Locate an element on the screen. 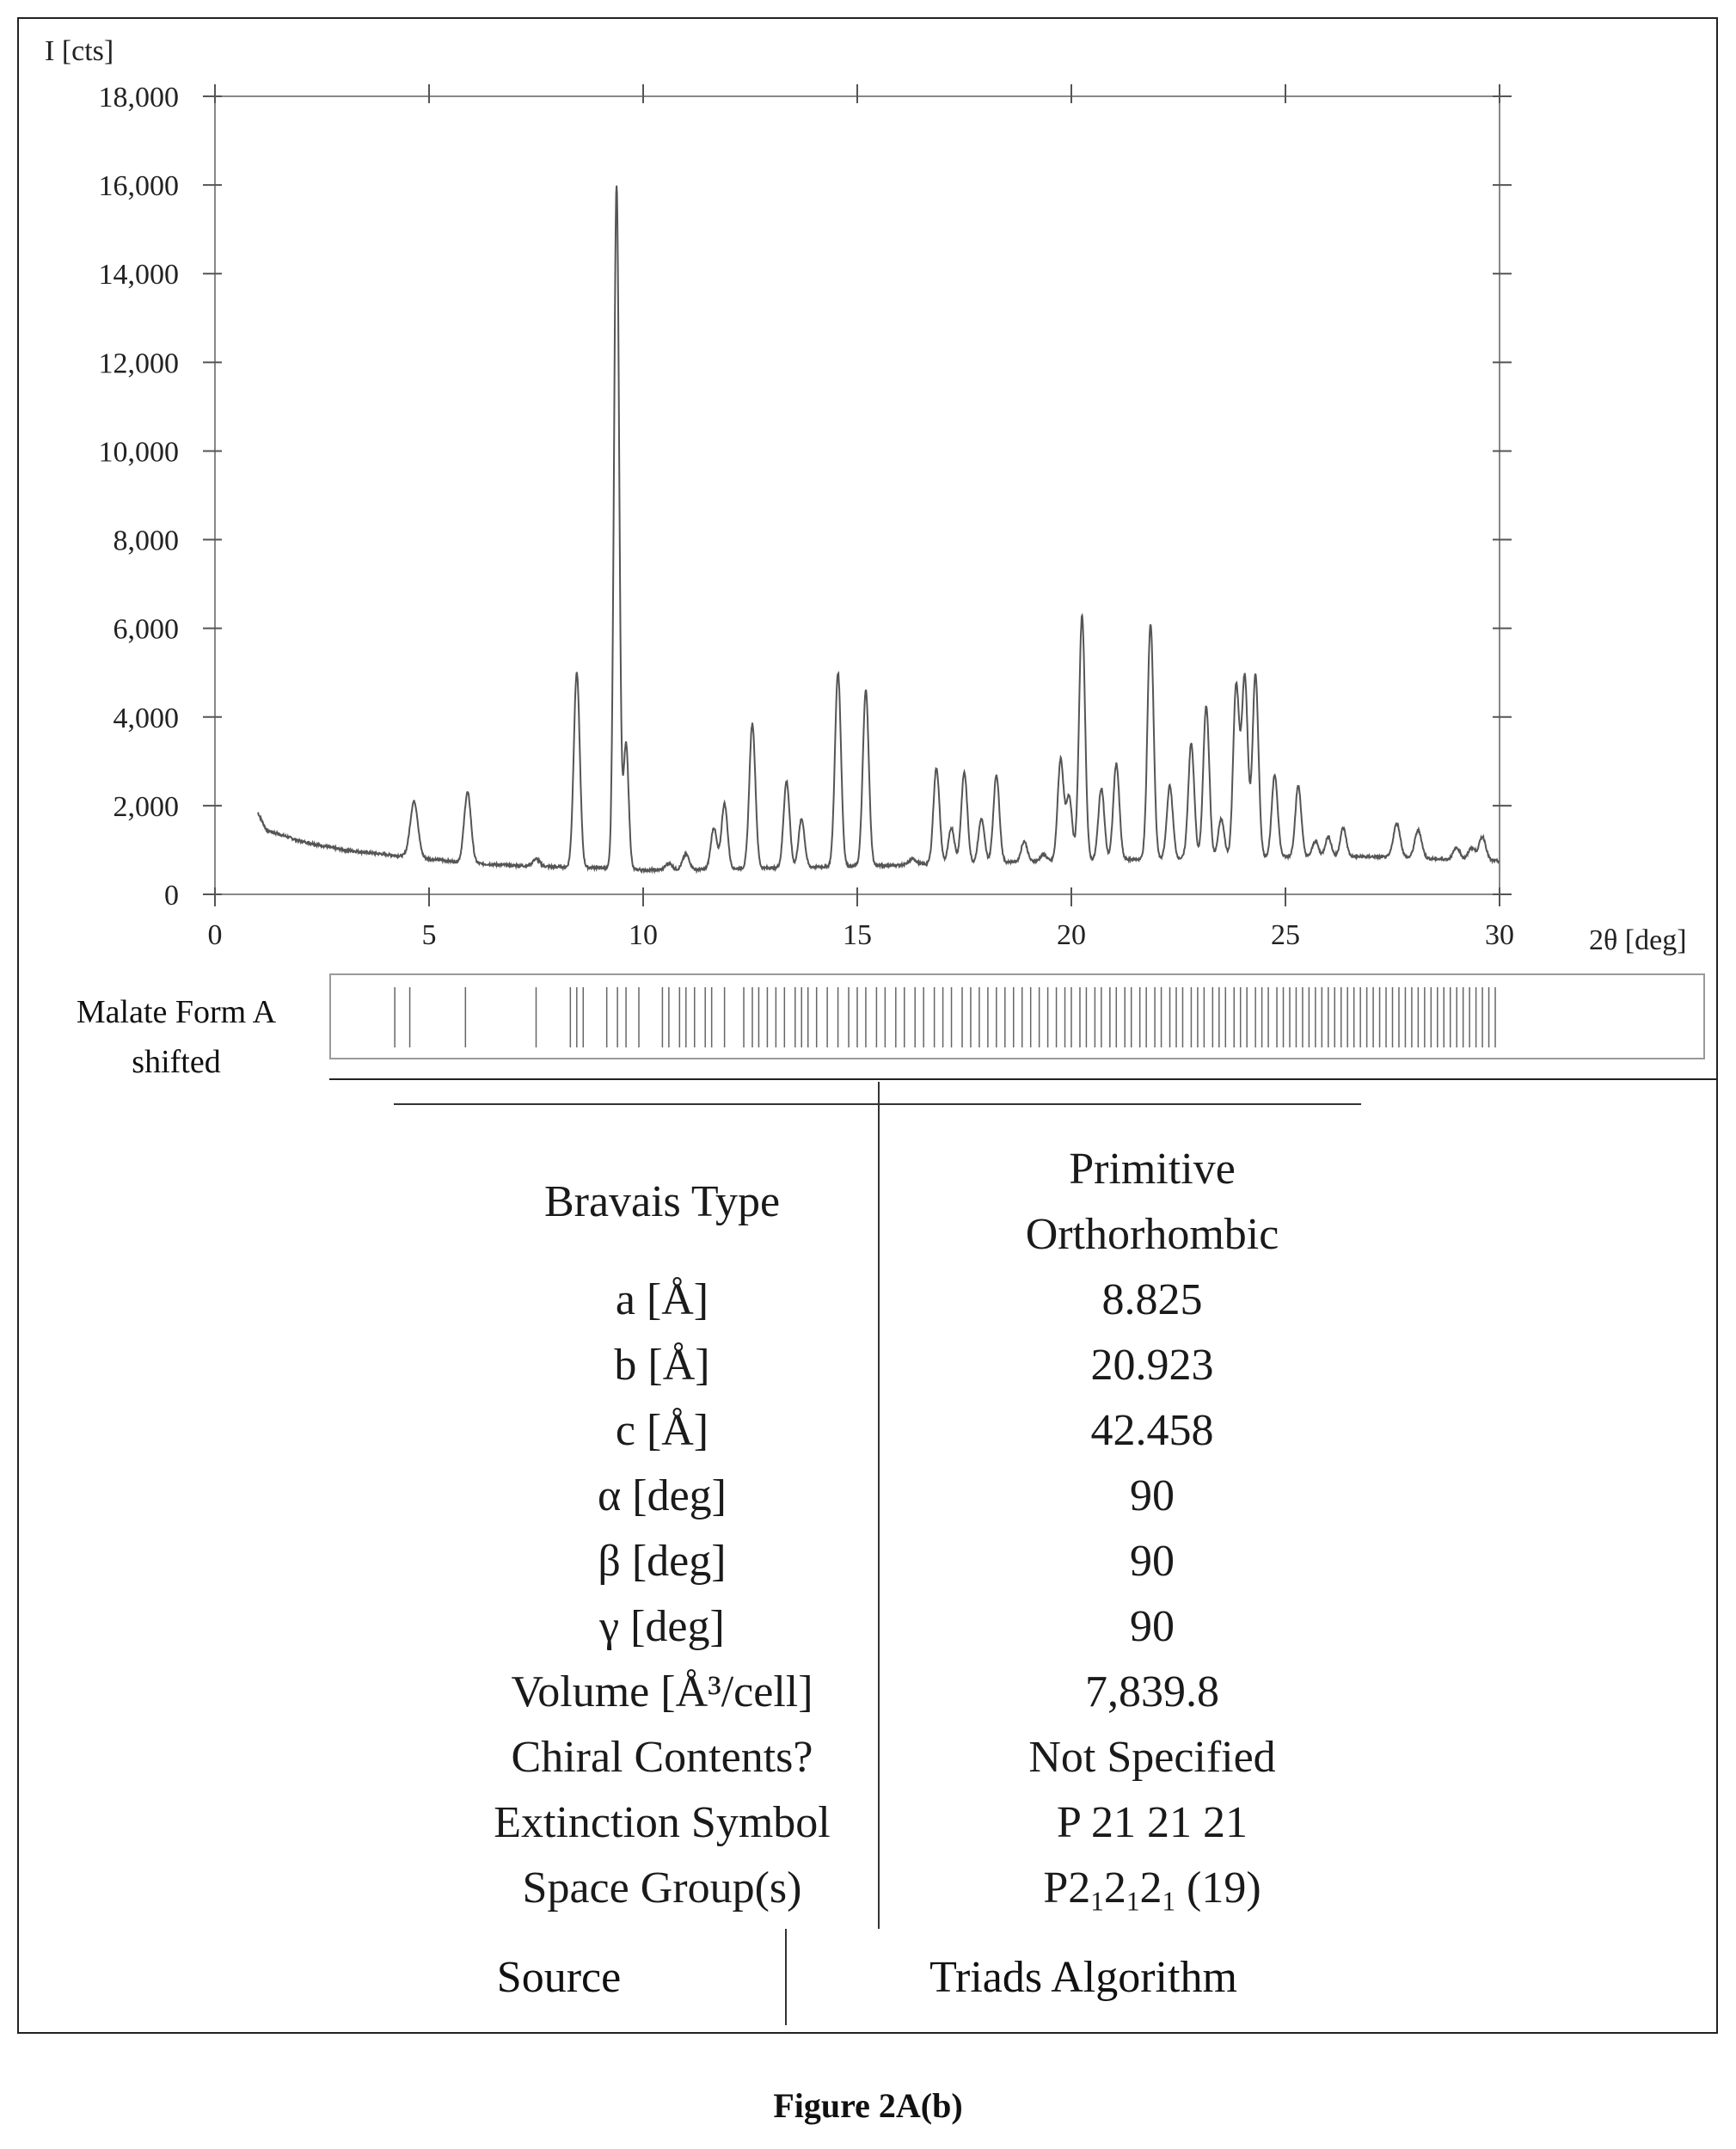  y-tick-label: 4,000 is located at coordinates (146, 718).